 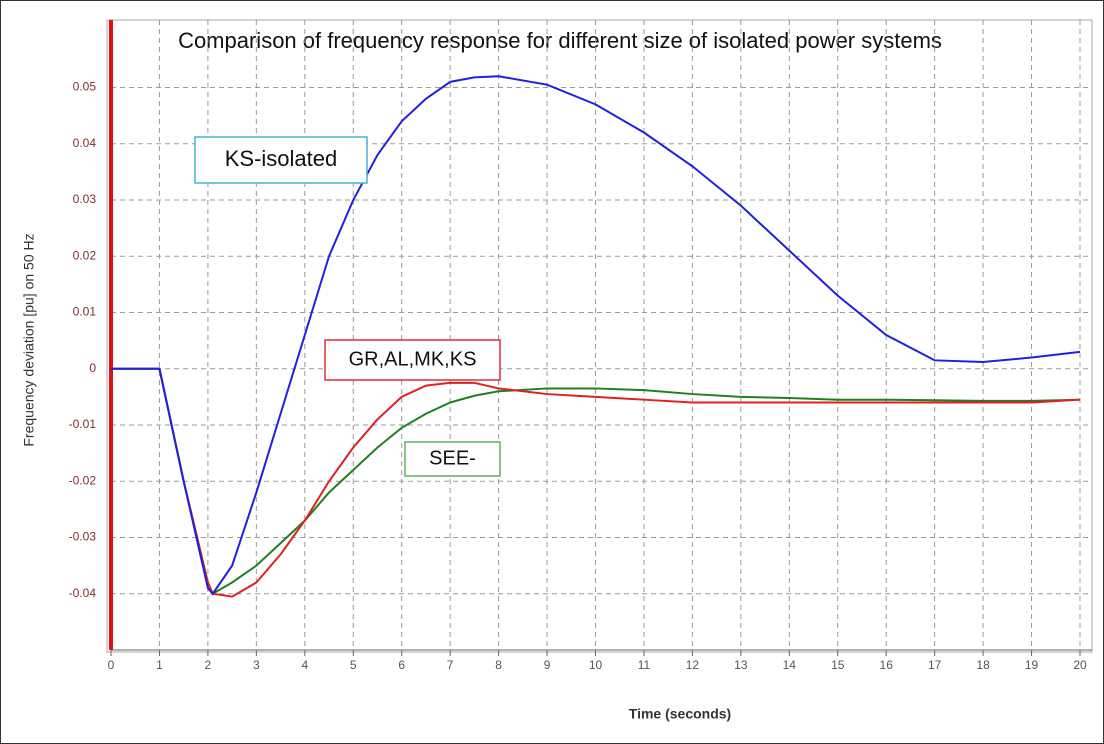 What do you see at coordinates (353, 665) in the screenshot?
I see `x-tick-label: 5` at bounding box center [353, 665].